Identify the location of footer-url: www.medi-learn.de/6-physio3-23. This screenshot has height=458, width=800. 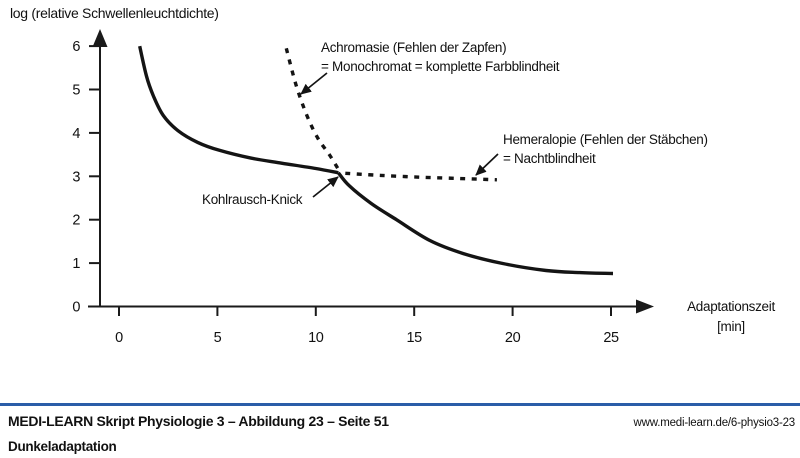
(714, 423).